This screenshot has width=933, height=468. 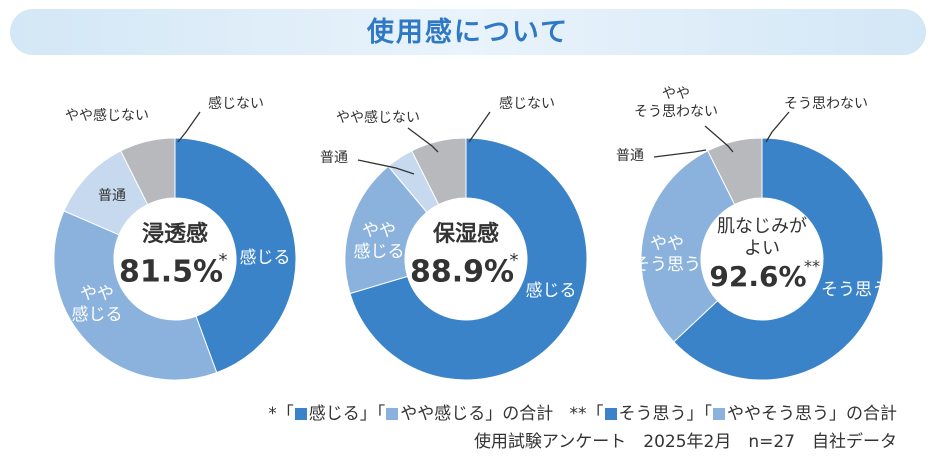 What do you see at coordinates (112, 196) in the screenshot?
I see `slice-label: 普通` at bounding box center [112, 196].